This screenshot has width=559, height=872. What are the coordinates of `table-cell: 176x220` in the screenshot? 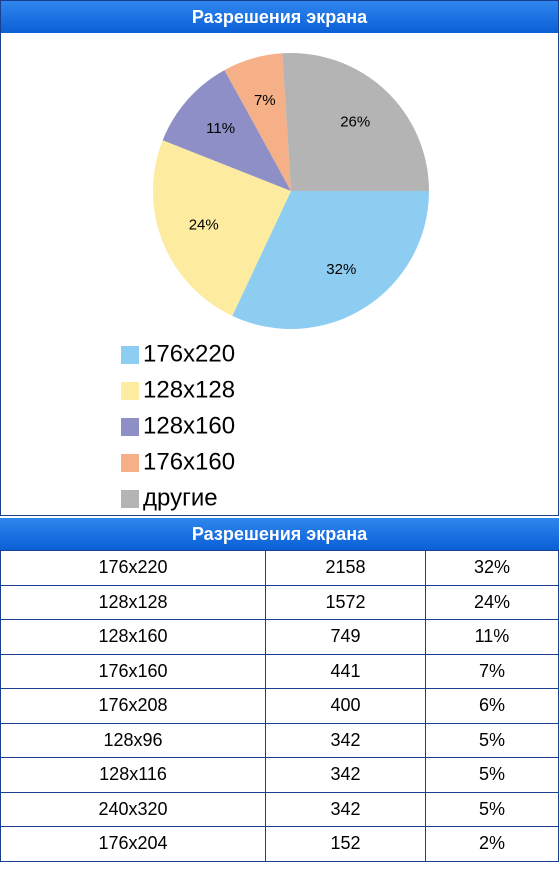 It's located at (133, 568).